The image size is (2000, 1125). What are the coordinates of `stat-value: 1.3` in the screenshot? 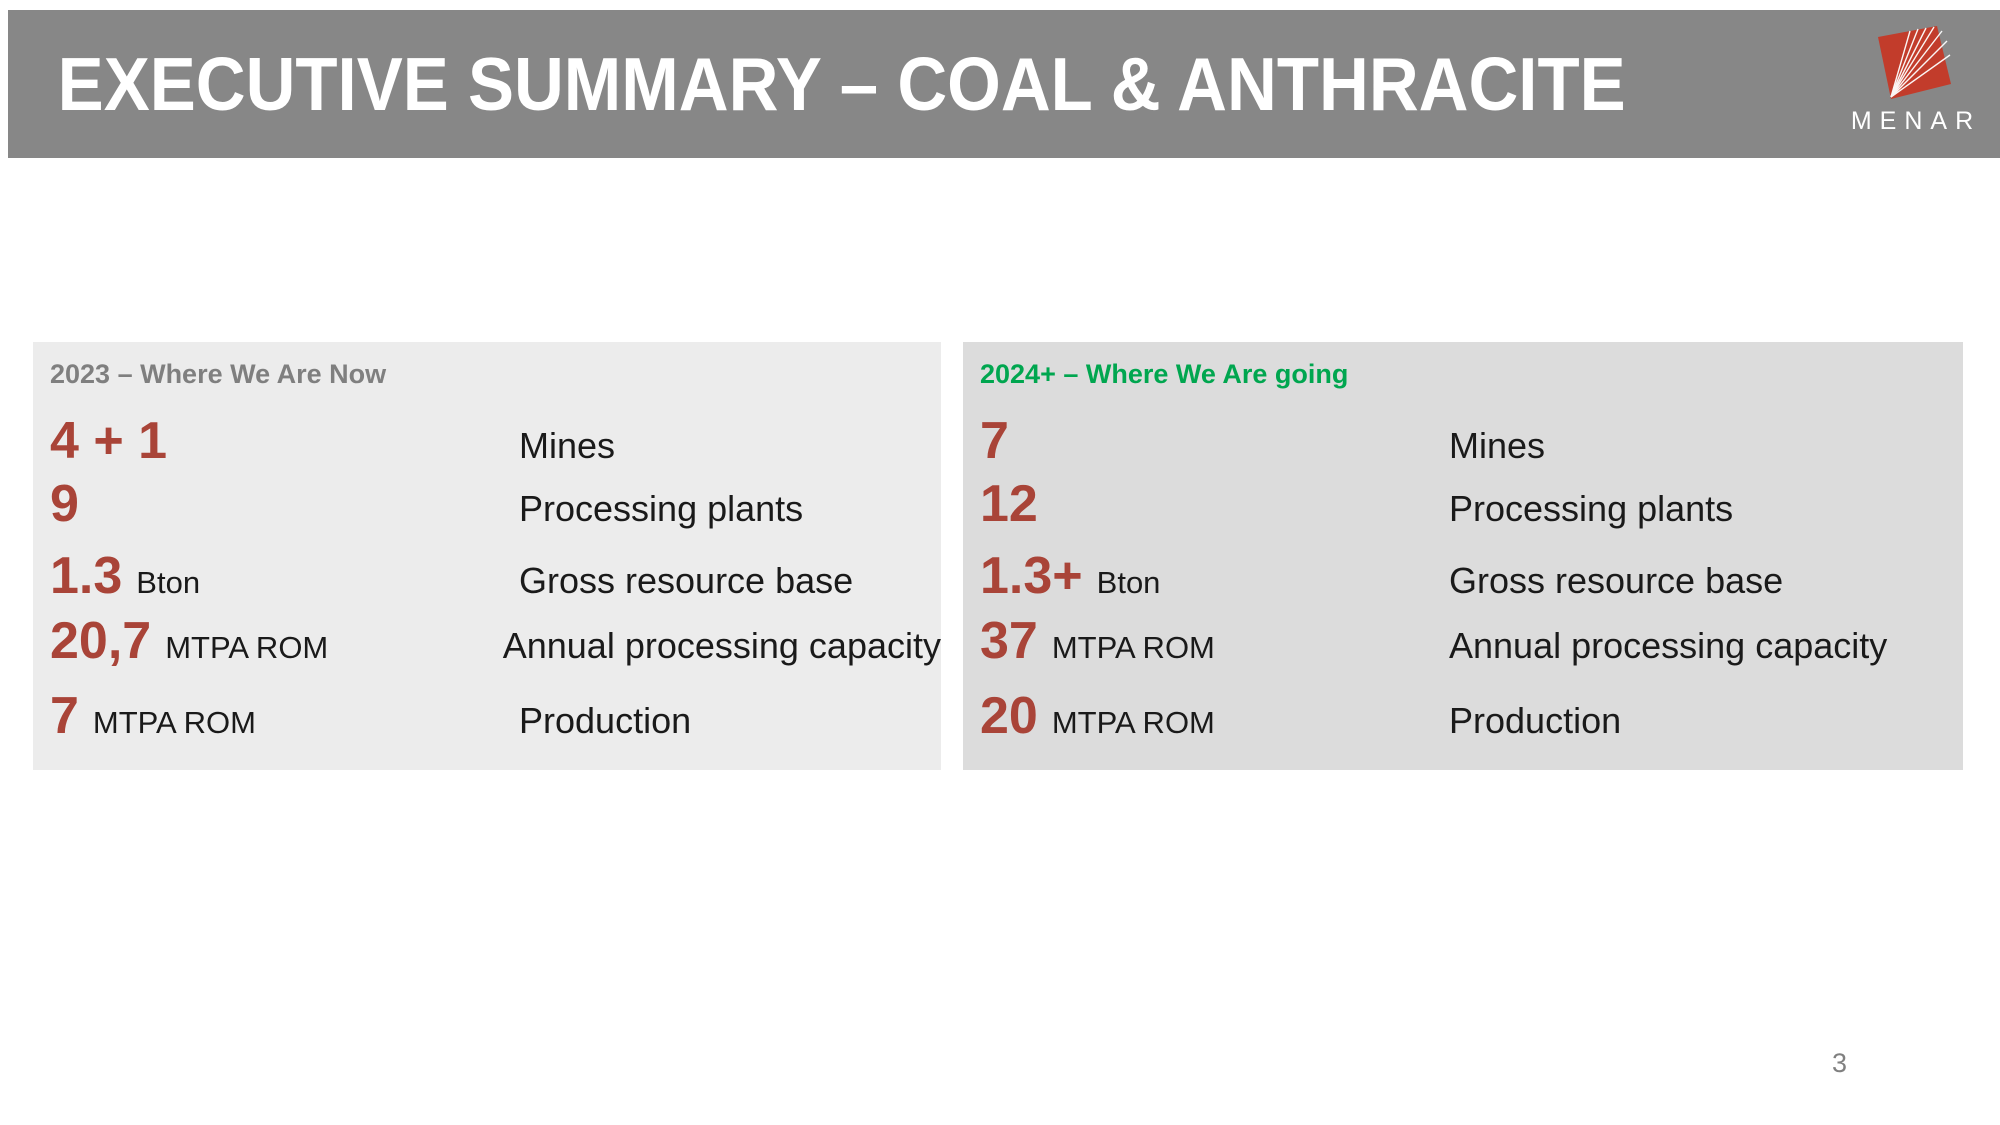 It's located at (86, 576).